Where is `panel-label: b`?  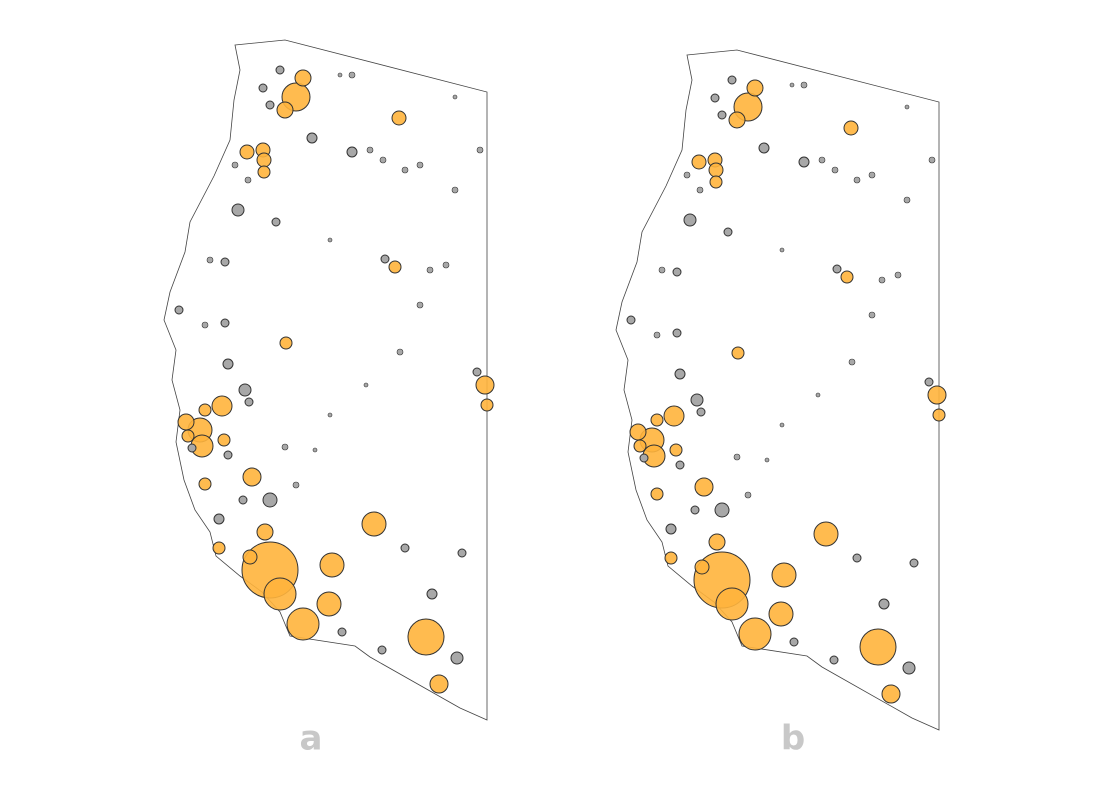 panel-label: b is located at coordinates (793, 739).